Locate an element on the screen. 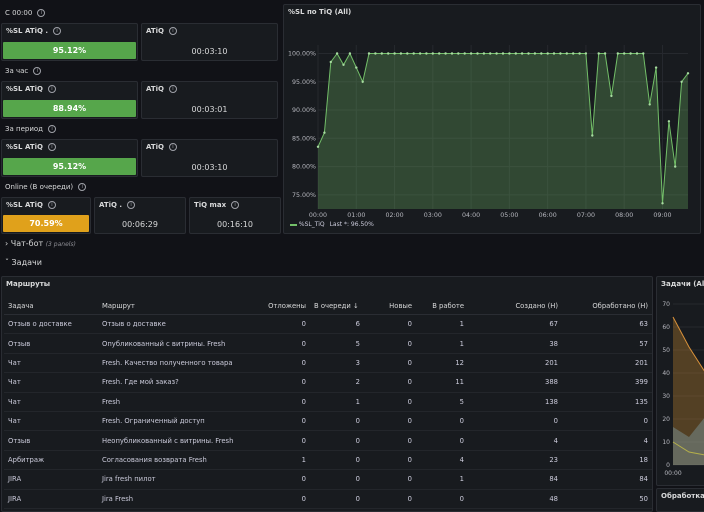  panel-title: ATiQ is located at coordinates (155, 31).